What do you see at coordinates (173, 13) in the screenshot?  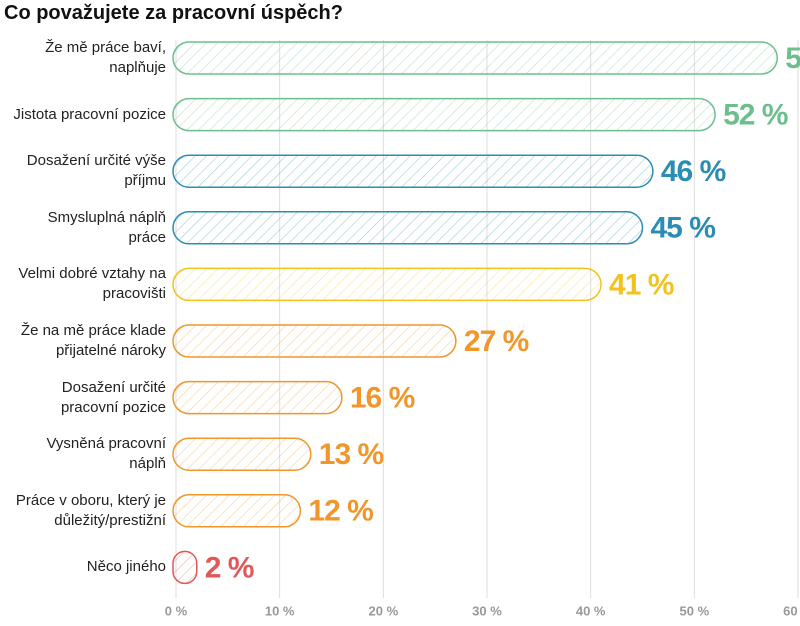 I see `chart-title: Co považujete za pracovní úspěch?` at bounding box center [173, 13].